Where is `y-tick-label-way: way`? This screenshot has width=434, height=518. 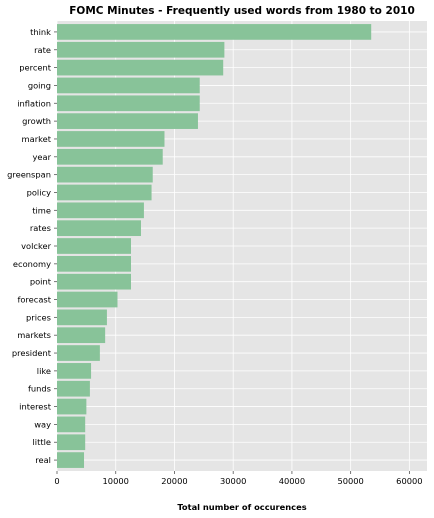
y-tick-label-way: way is located at coordinates (42, 424).